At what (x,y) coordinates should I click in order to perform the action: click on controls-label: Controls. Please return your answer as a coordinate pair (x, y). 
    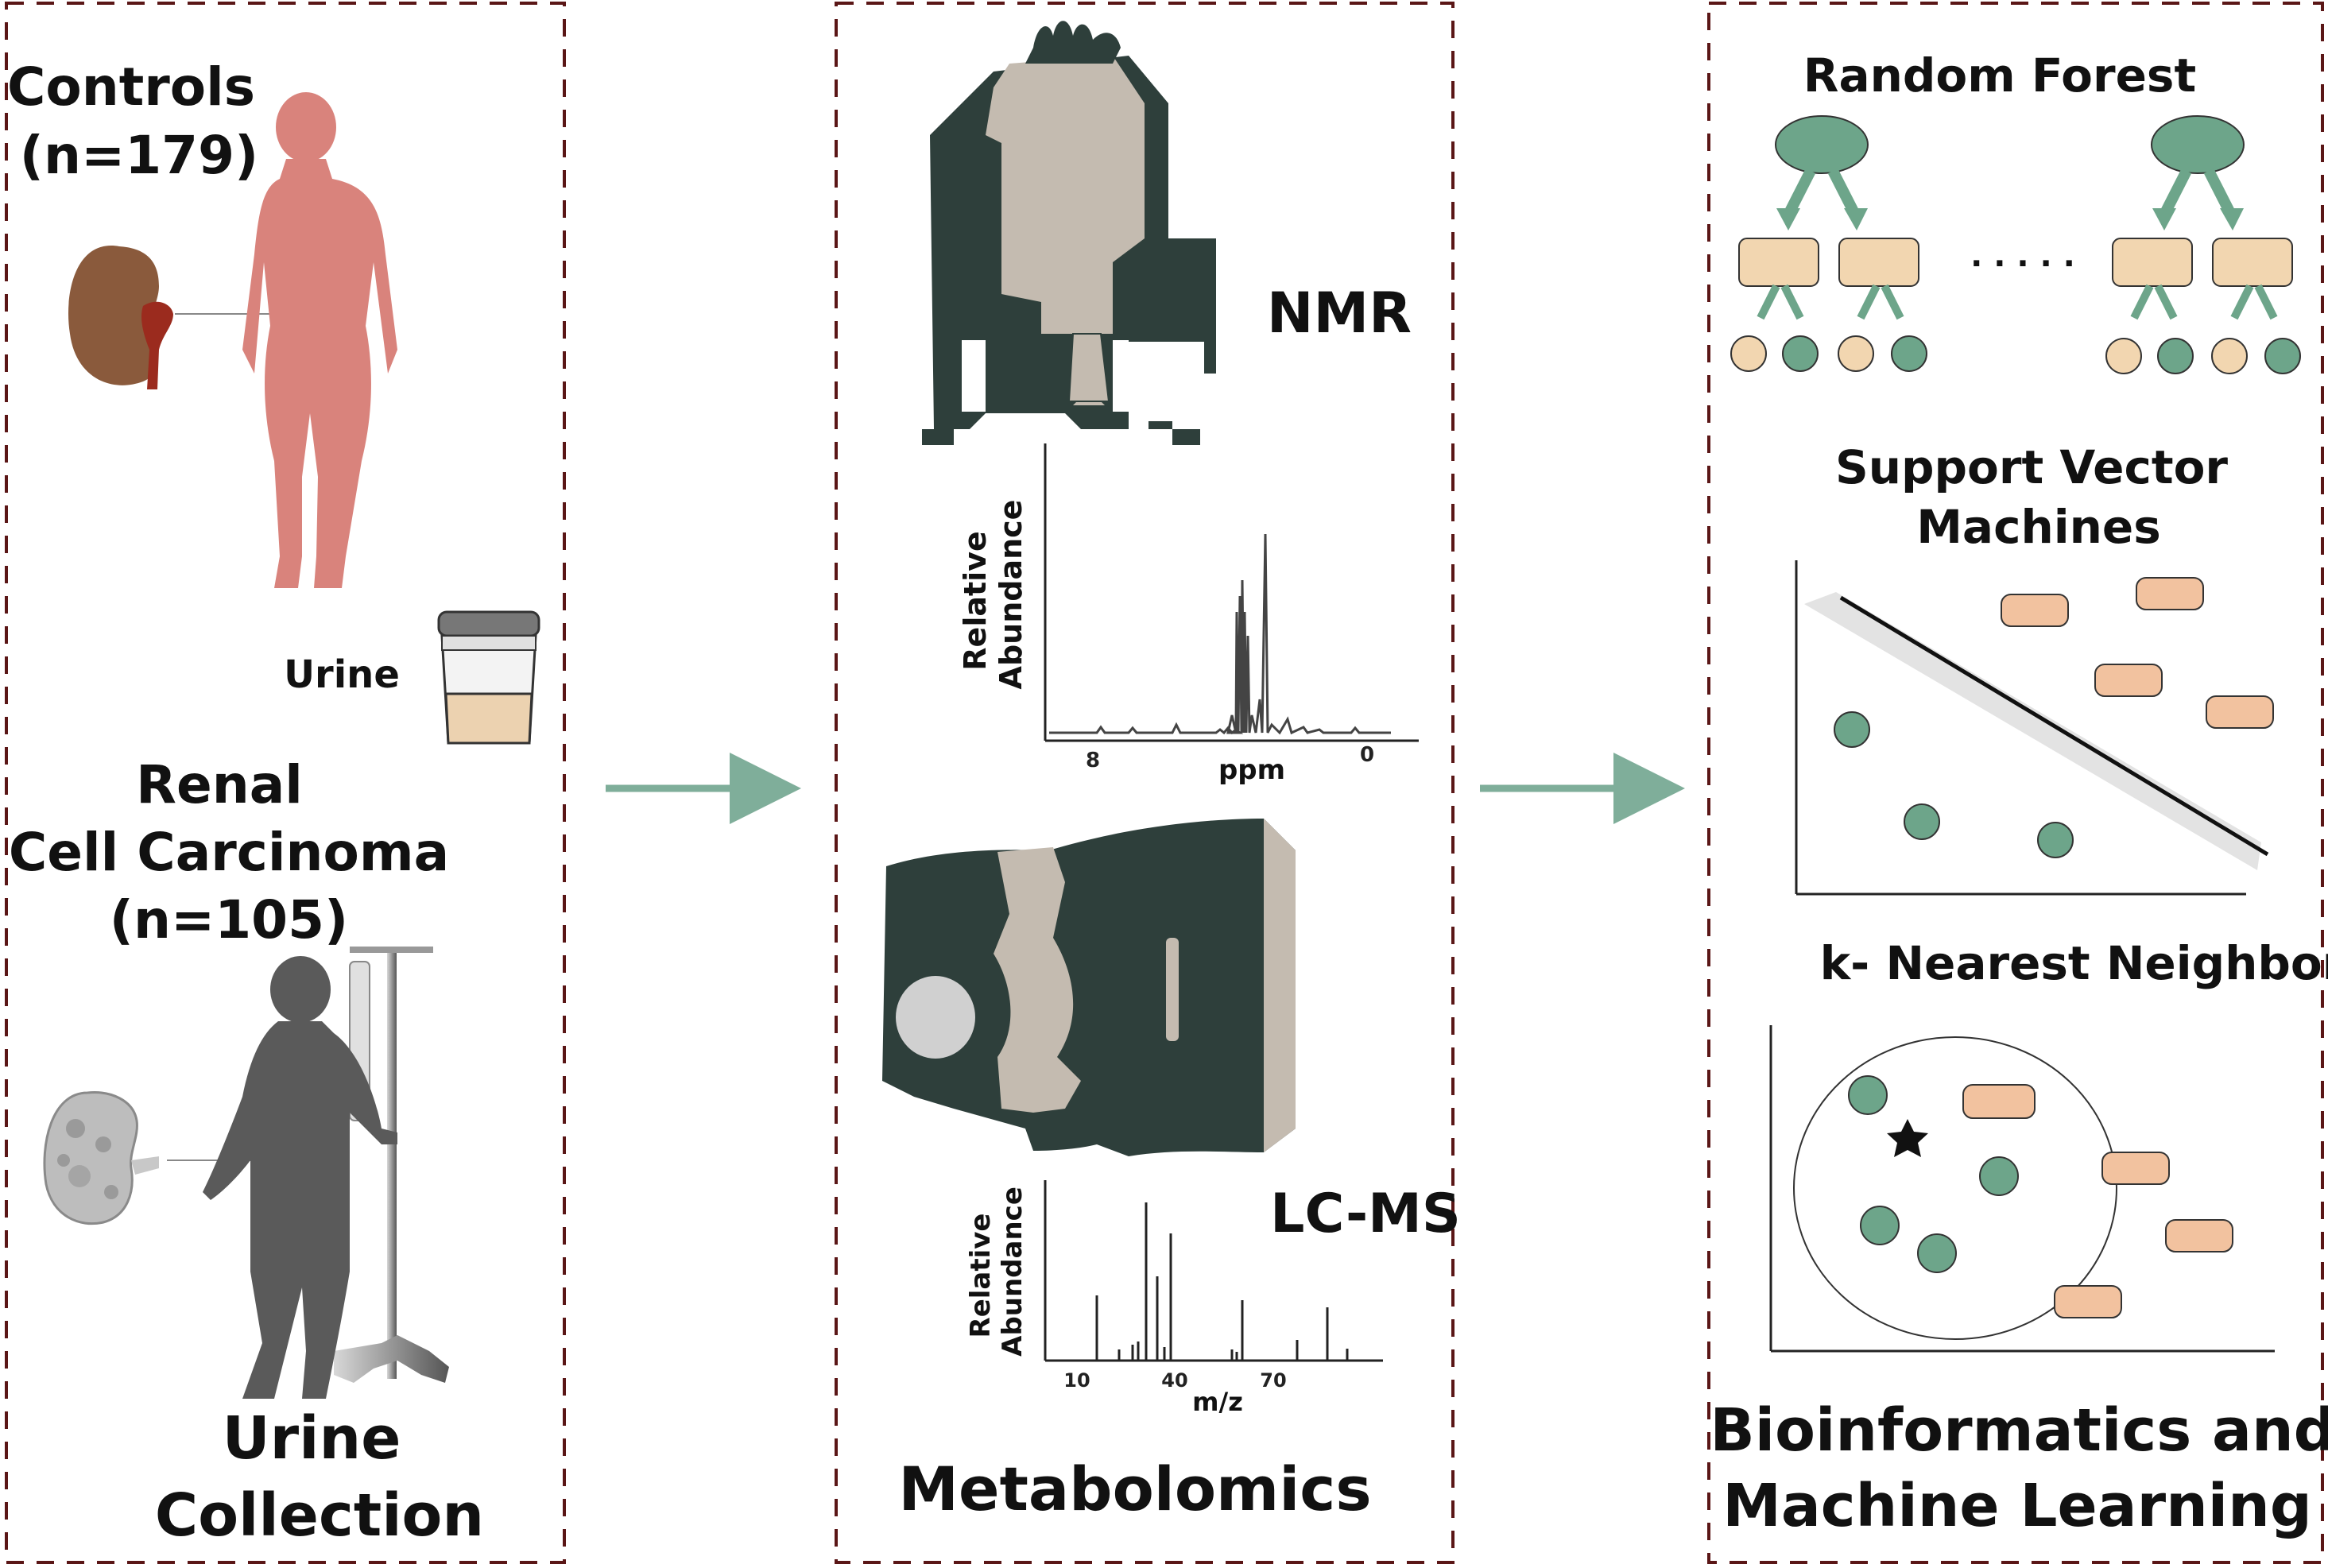
    Looking at the image, I should click on (131, 87).